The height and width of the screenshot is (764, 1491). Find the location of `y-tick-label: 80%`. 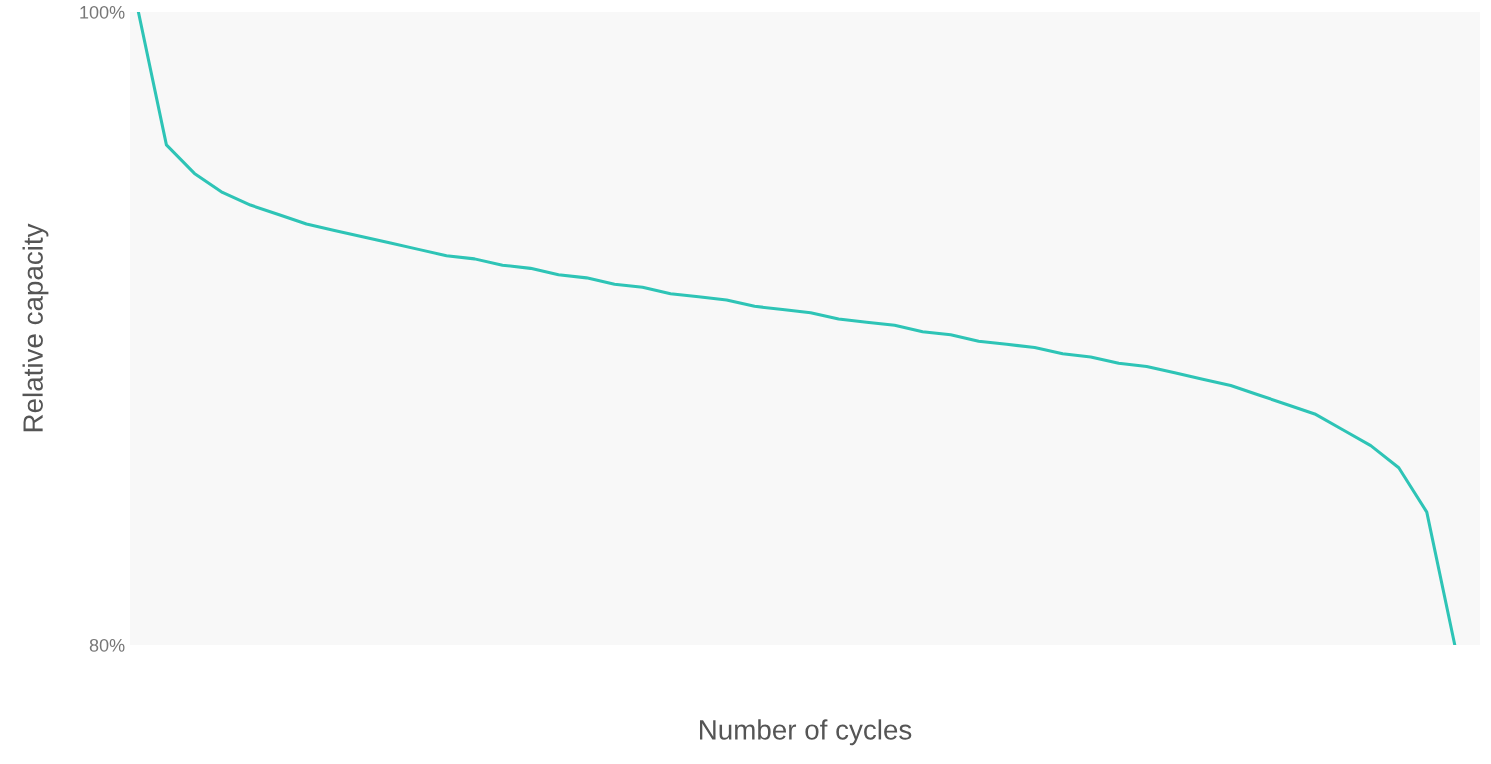

y-tick-label: 80% is located at coordinates (107, 645).